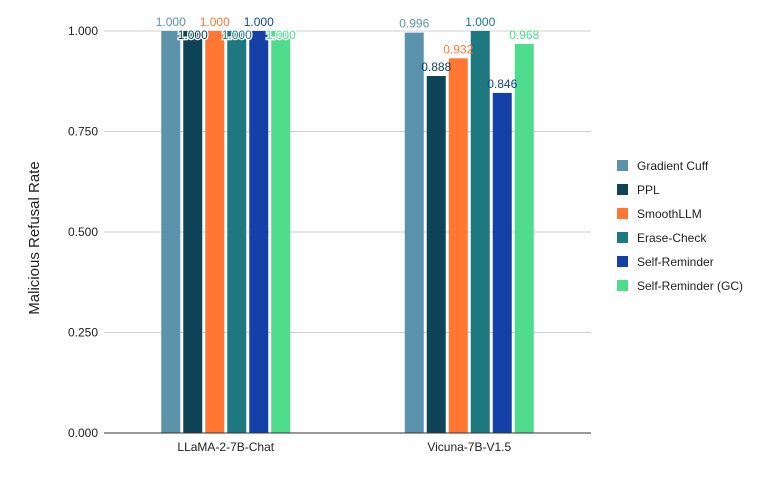 Image resolution: width=770 pixels, height=477 pixels. What do you see at coordinates (225, 447) in the screenshot?
I see `x-tick-label: LLaMA-2-7B-Chat` at bounding box center [225, 447].